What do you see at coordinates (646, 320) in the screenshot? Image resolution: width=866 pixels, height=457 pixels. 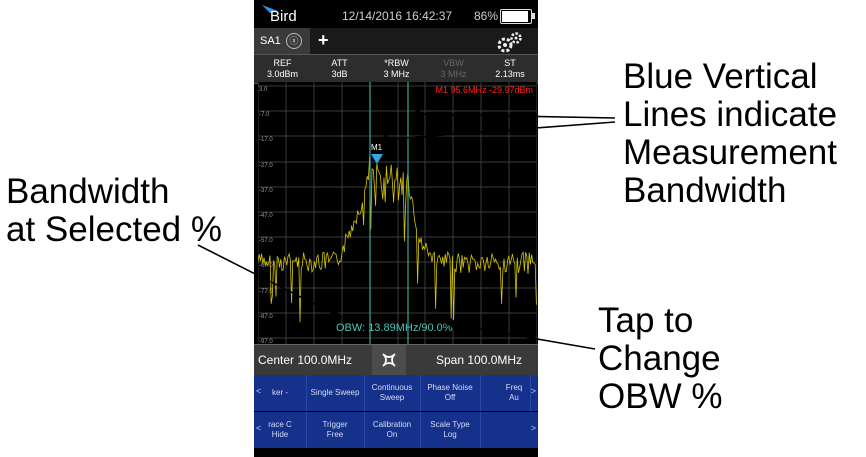 I see `callout-line: Tap to` at bounding box center [646, 320].